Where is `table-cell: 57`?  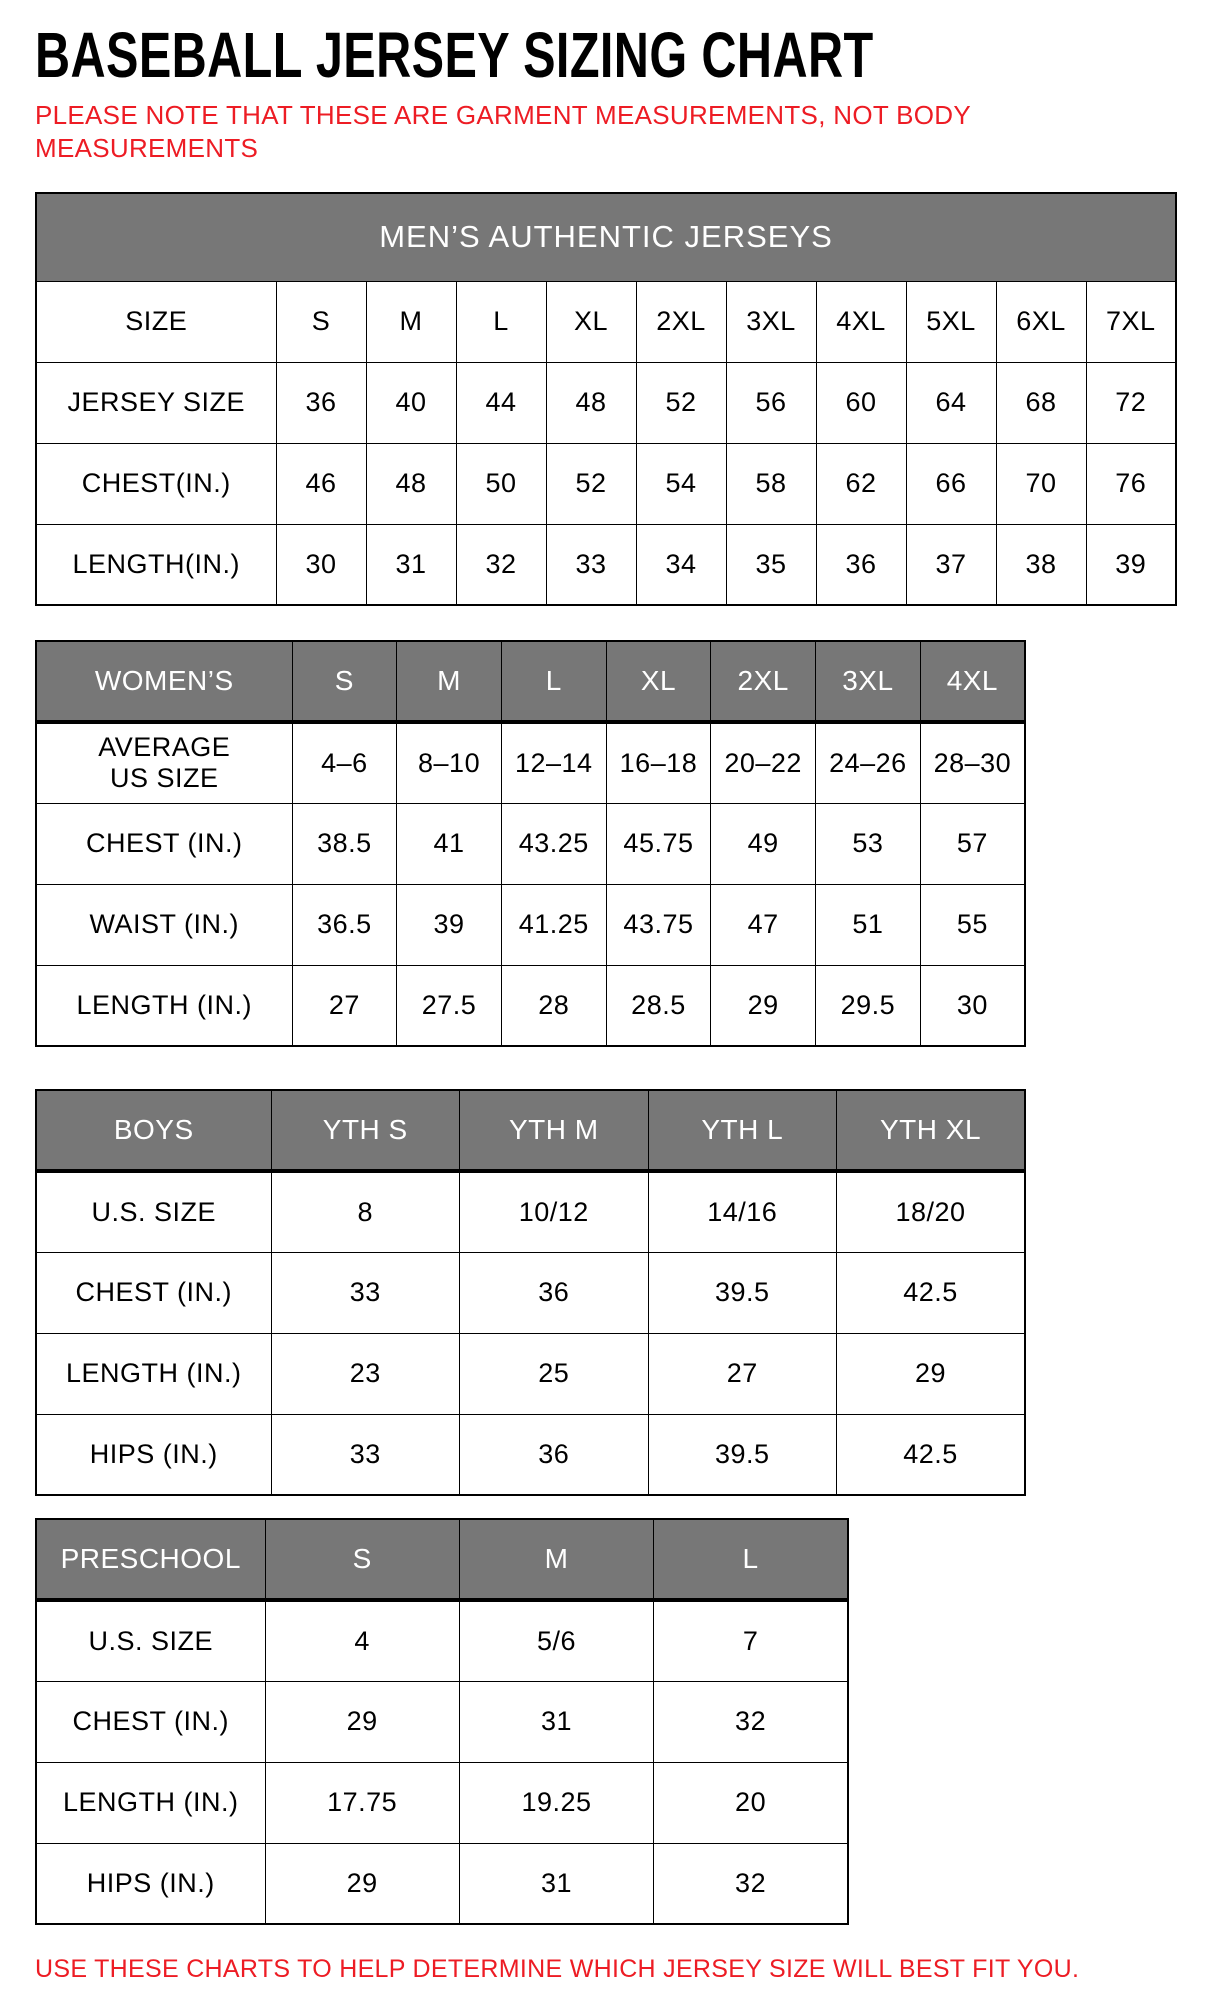 table-cell: 57 is located at coordinates (972, 843).